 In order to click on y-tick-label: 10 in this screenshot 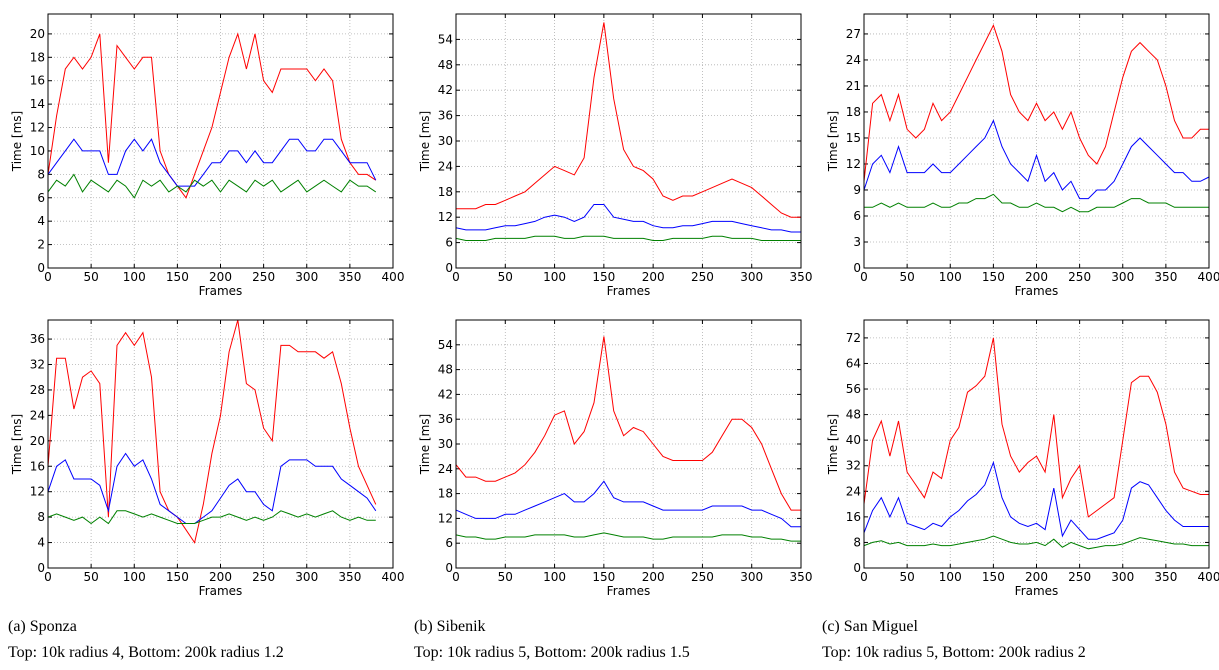, I will do `click(37, 151)`.